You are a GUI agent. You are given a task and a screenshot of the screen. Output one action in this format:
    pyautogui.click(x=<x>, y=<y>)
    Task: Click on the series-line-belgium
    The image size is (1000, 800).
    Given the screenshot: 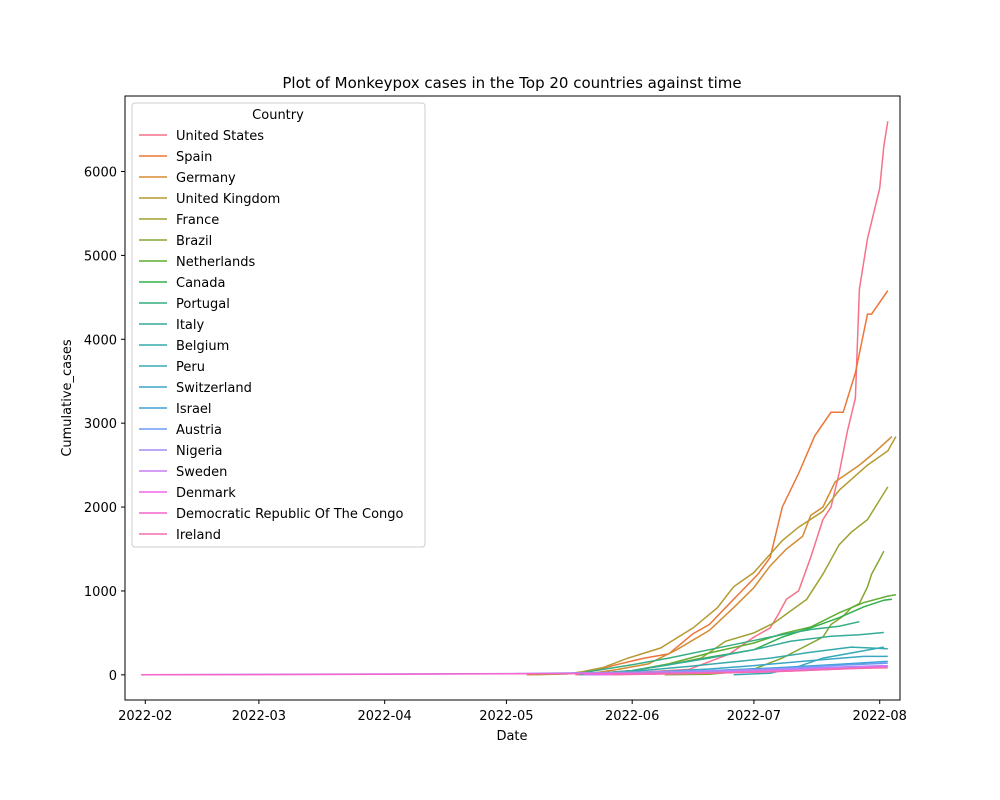 What is the action you would take?
    pyautogui.click(x=735, y=661)
    